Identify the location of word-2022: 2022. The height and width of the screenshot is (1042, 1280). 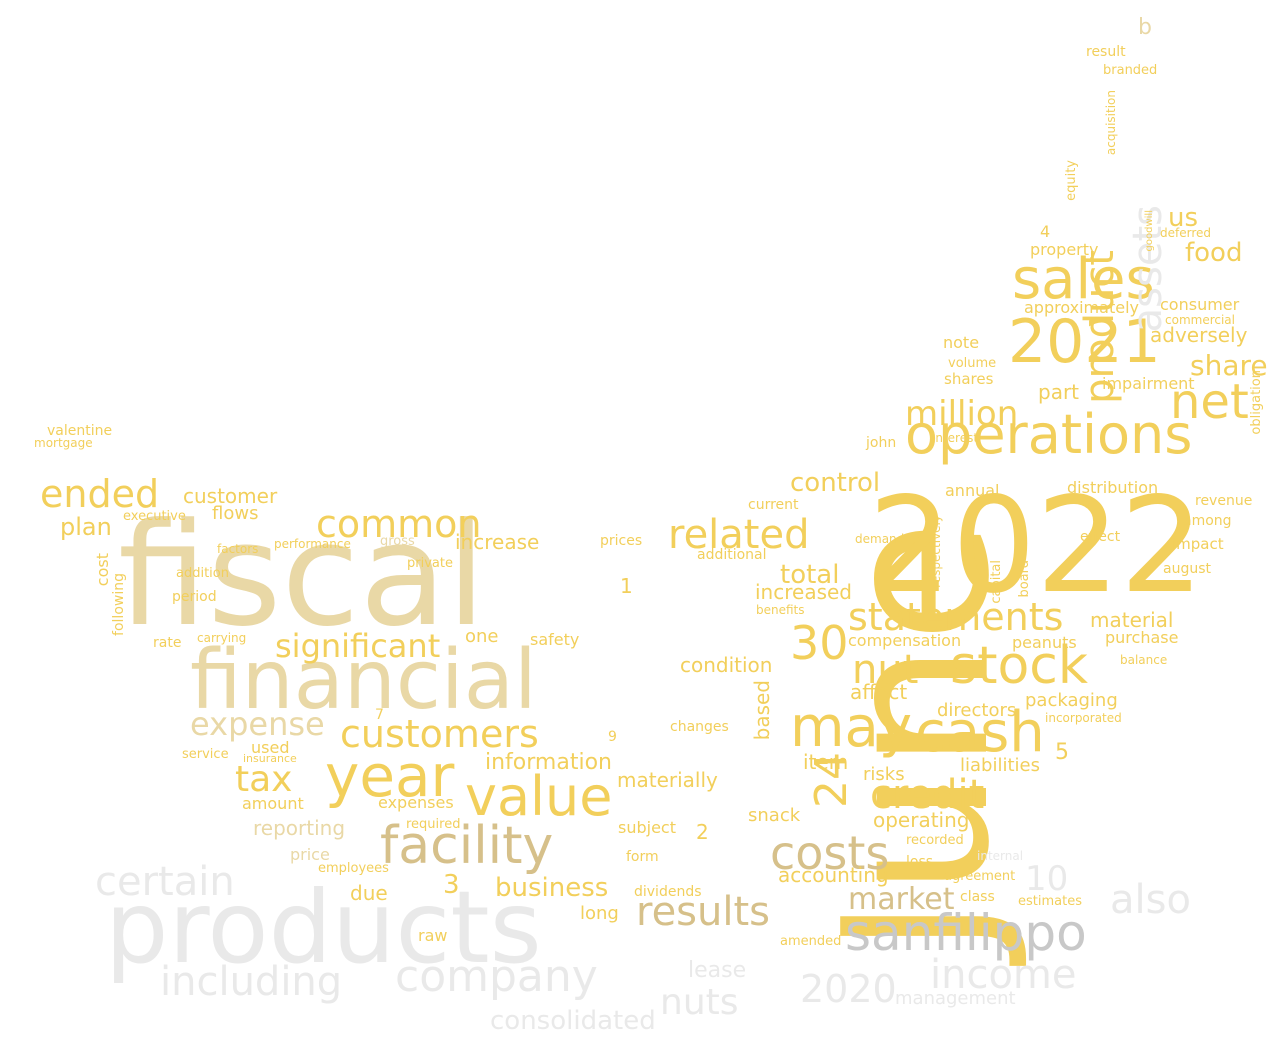
(1036, 546).